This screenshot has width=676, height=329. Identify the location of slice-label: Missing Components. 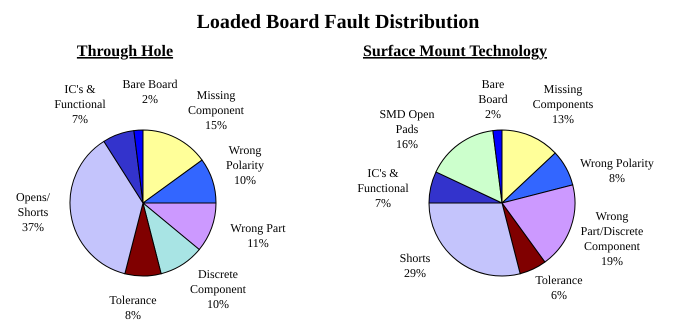
(563, 96).